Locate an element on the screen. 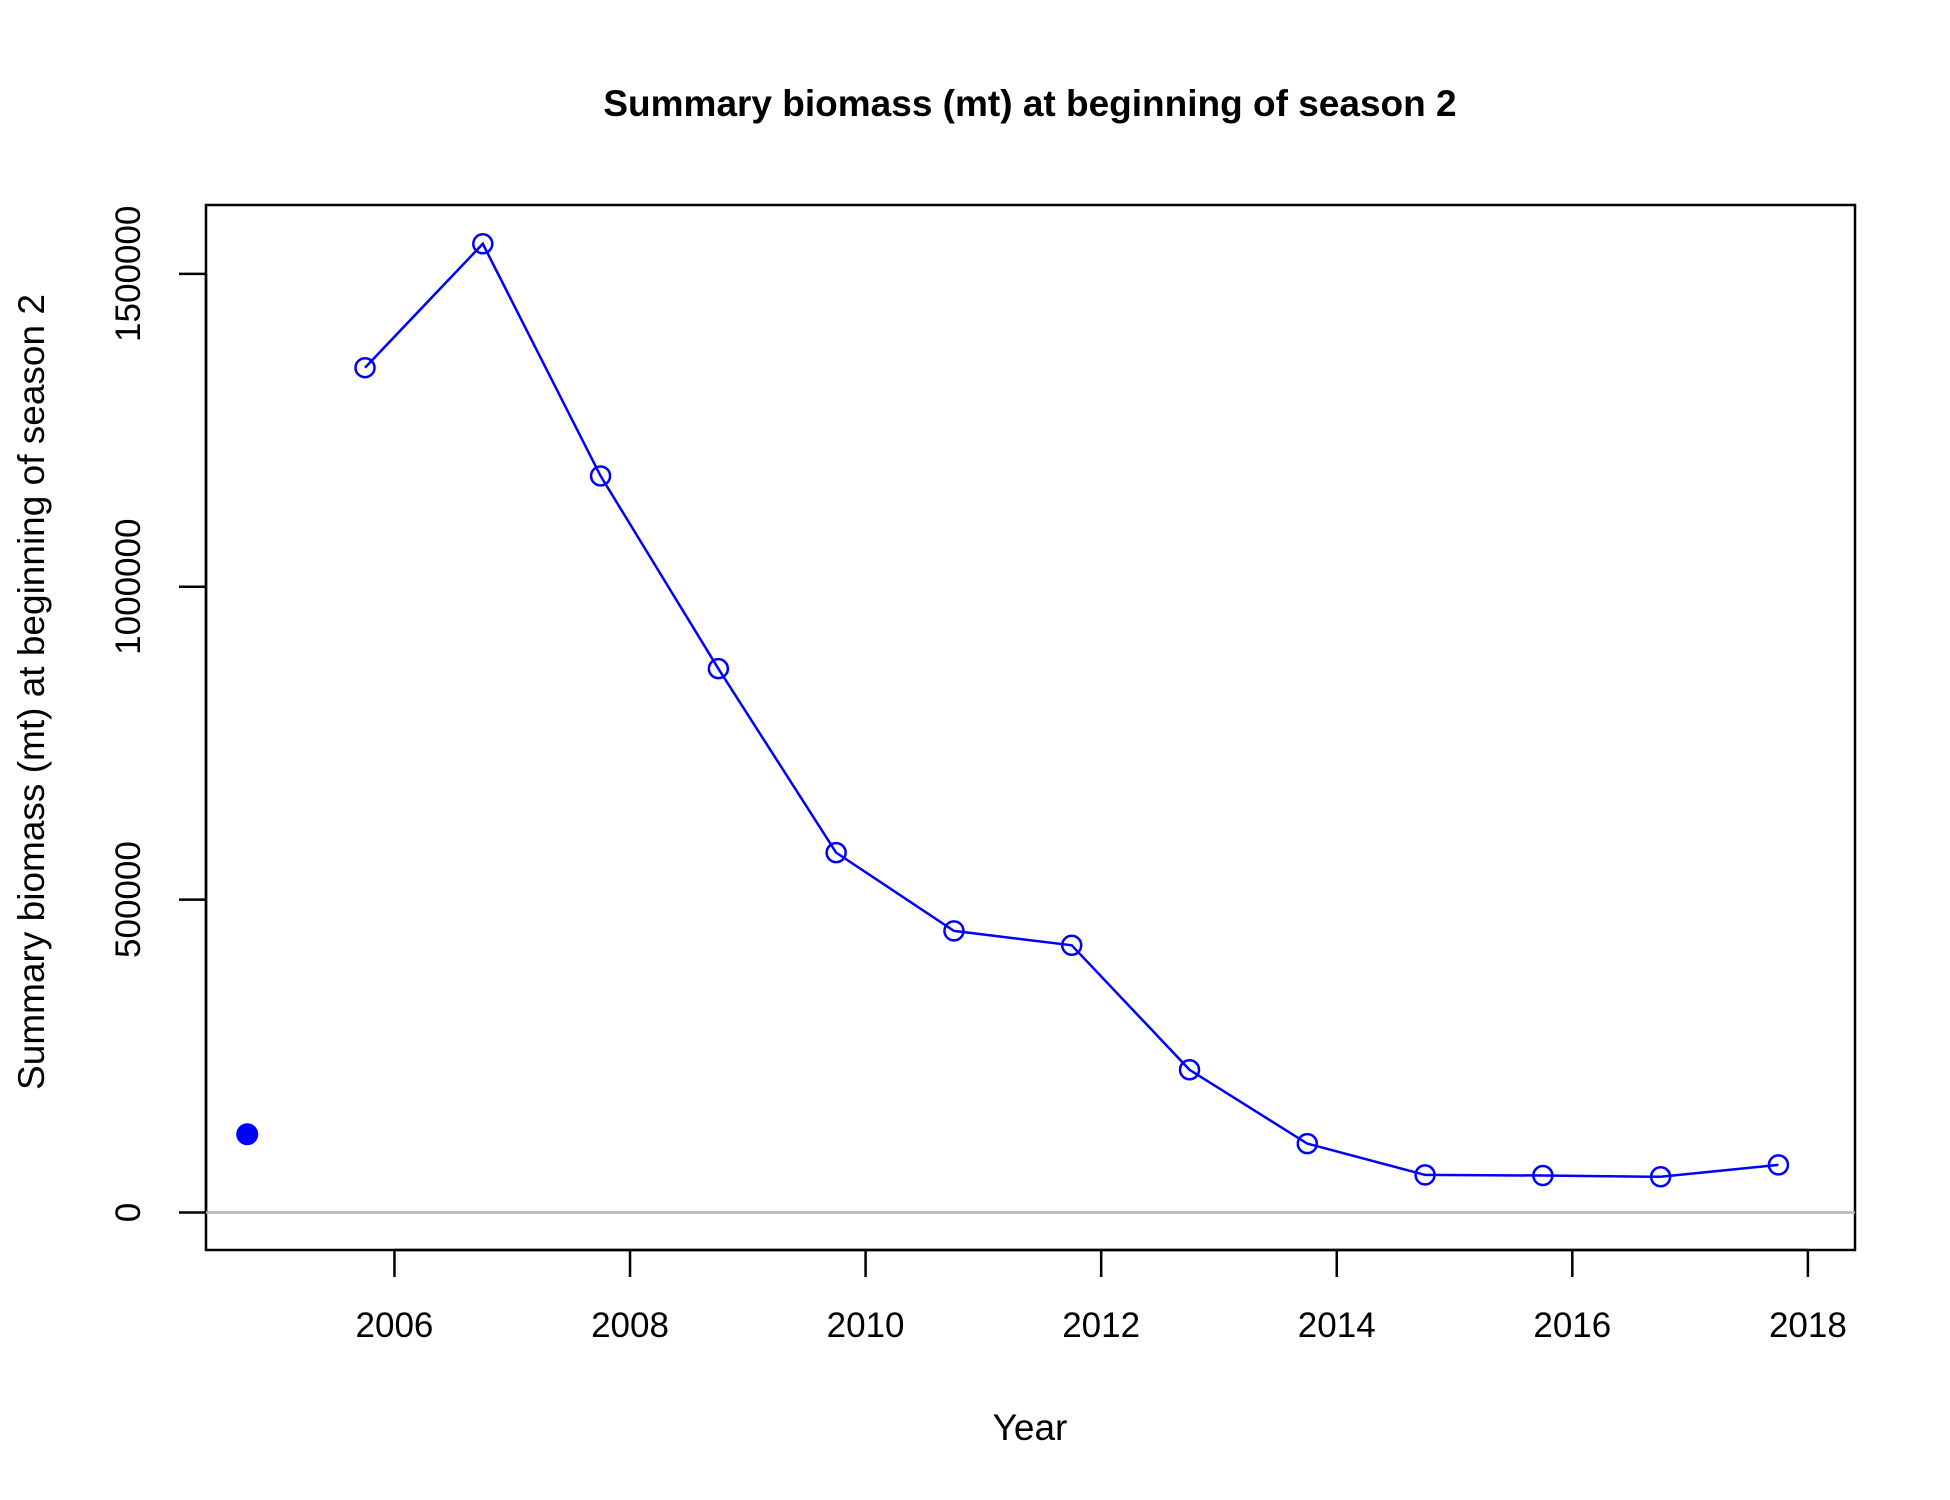 This screenshot has height=1500, width=1950. data-point-2009.75 is located at coordinates (836, 852).